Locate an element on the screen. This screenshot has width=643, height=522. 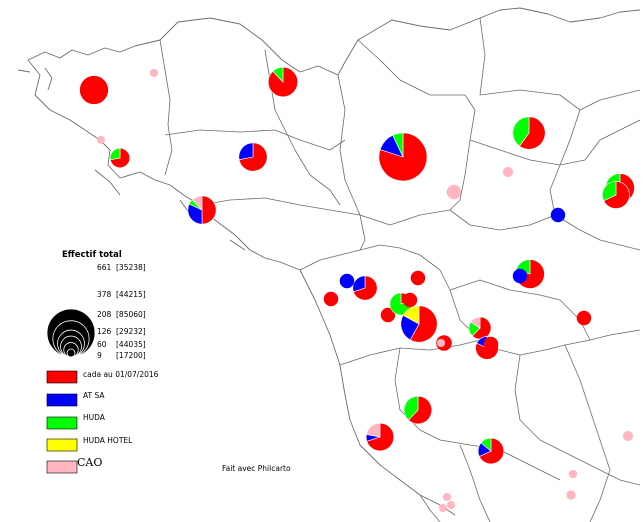
pie-symbol-le-mans-b is located at coordinates (615, 194).